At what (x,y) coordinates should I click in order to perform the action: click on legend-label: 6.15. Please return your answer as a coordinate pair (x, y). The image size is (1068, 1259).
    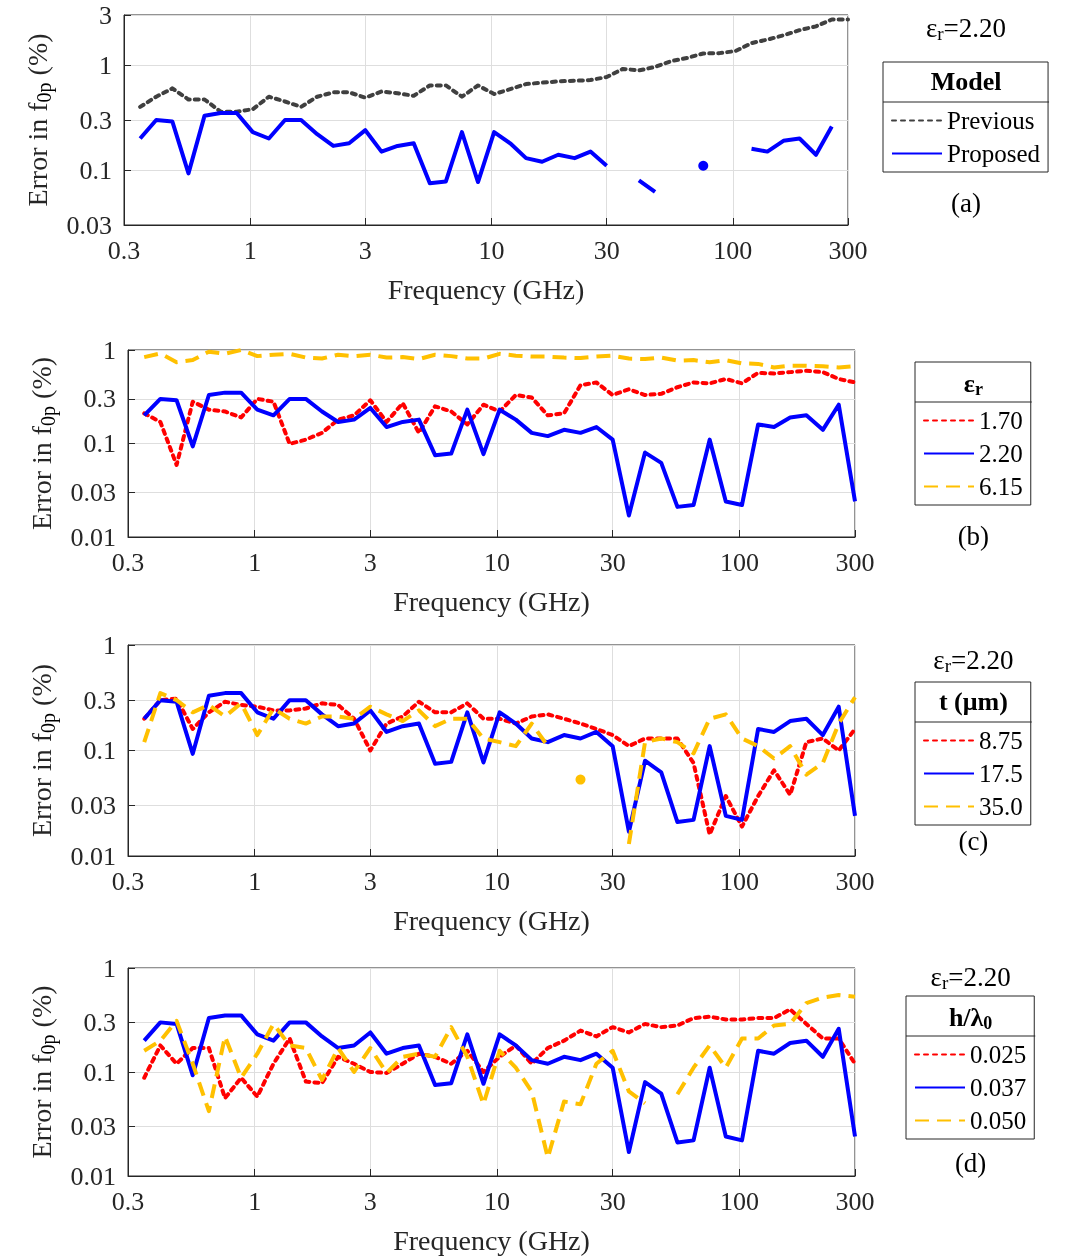
    Looking at the image, I should click on (1001, 486).